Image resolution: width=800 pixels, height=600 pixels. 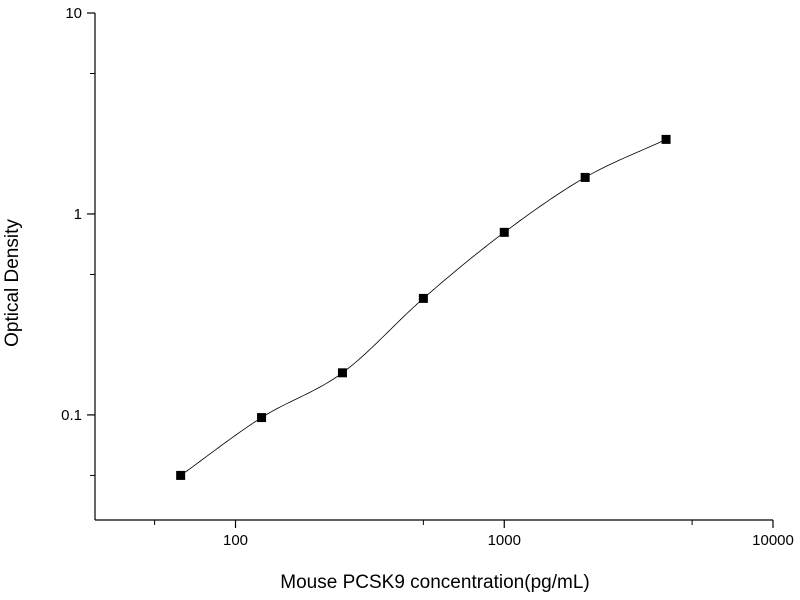 I want to click on y-axis-title: Optical Density, so click(x=12, y=283).